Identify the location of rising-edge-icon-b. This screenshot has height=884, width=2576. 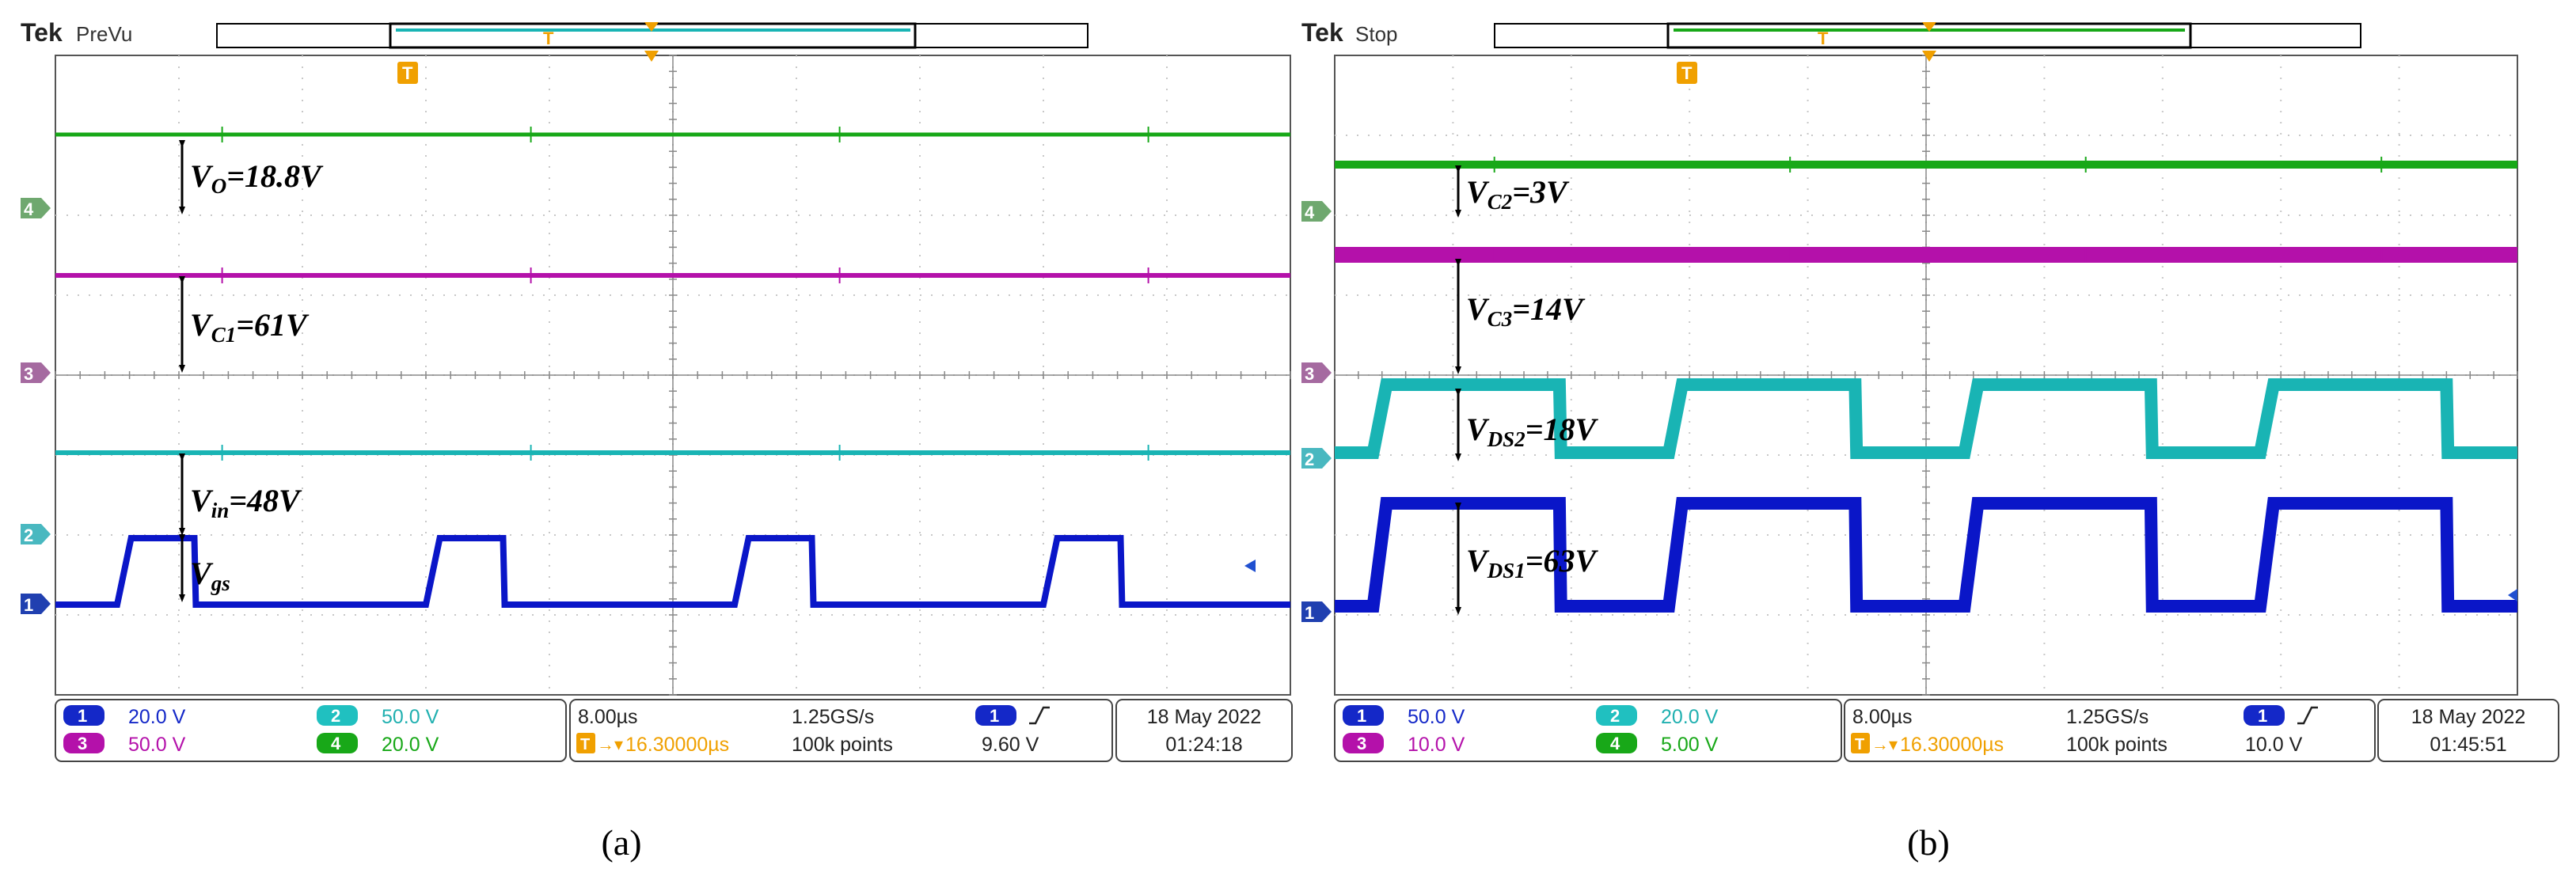
(2307, 715).